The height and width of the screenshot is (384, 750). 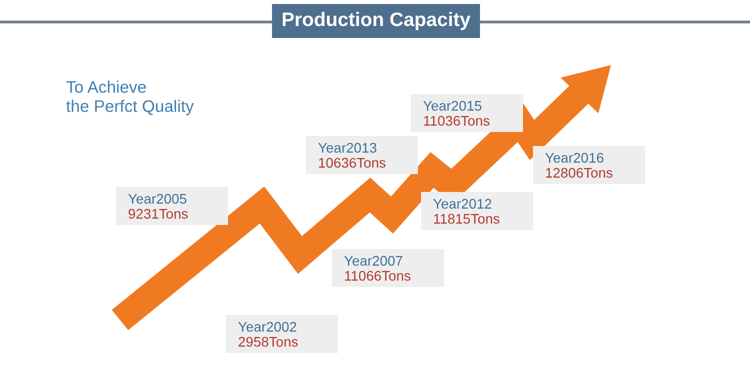 What do you see at coordinates (130, 98) in the screenshot?
I see `text: To Achieve the Perfct Quality` at bounding box center [130, 98].